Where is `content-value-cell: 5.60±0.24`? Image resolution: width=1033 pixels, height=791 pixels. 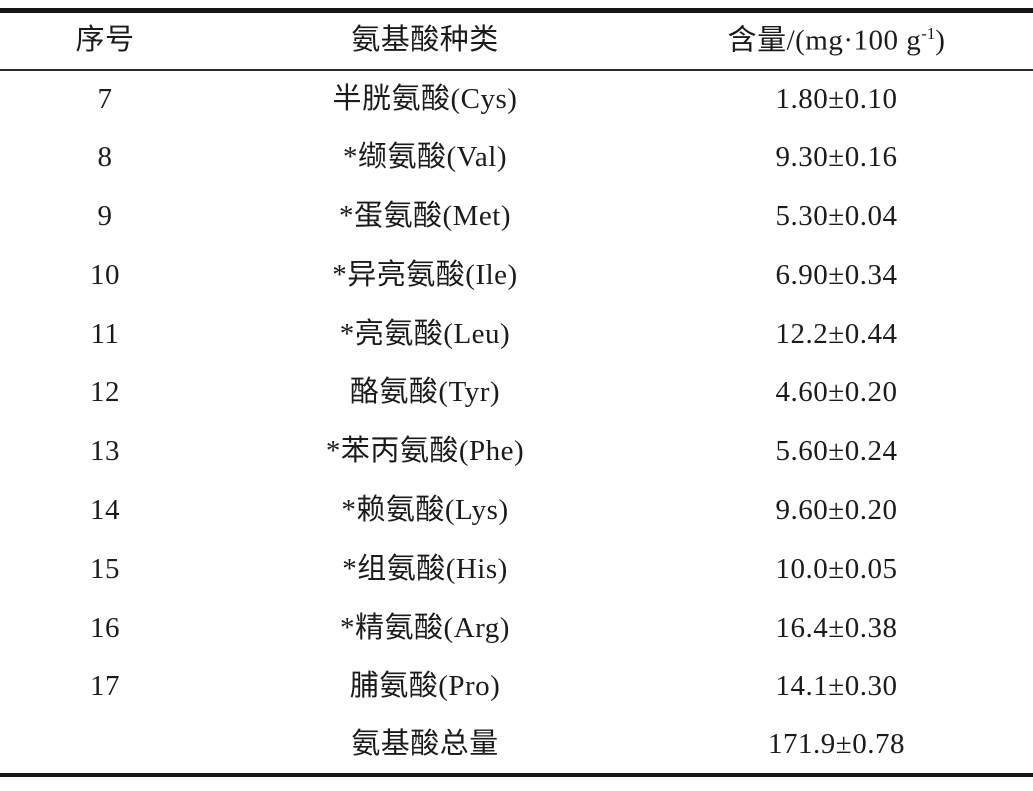
content-value-cell: 5.60±0.24 is located at coordinates (836, 451).